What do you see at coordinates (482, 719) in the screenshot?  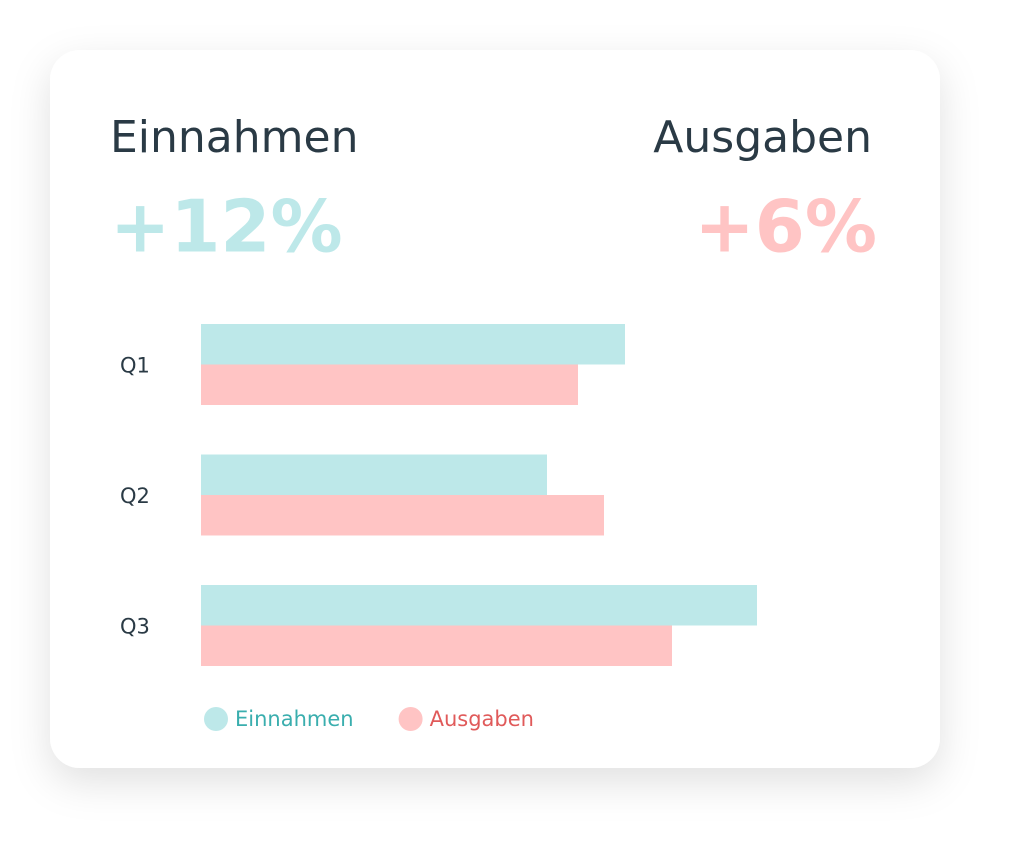 I see `legend-label: Ausgaben` at bounding box center [482, 719].